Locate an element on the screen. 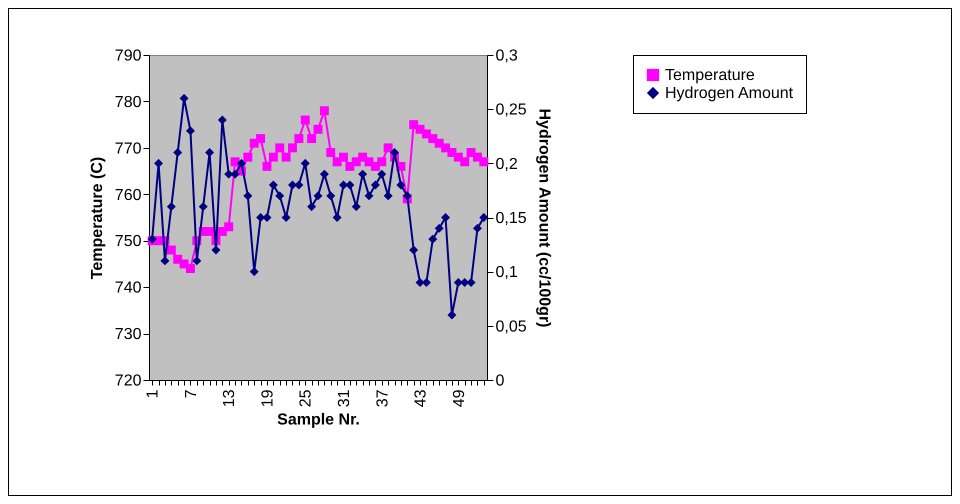 Image resolution: width=960 pixels, height=504 pixels. y-tick-label: 730 is located at coordinates (128, 335).